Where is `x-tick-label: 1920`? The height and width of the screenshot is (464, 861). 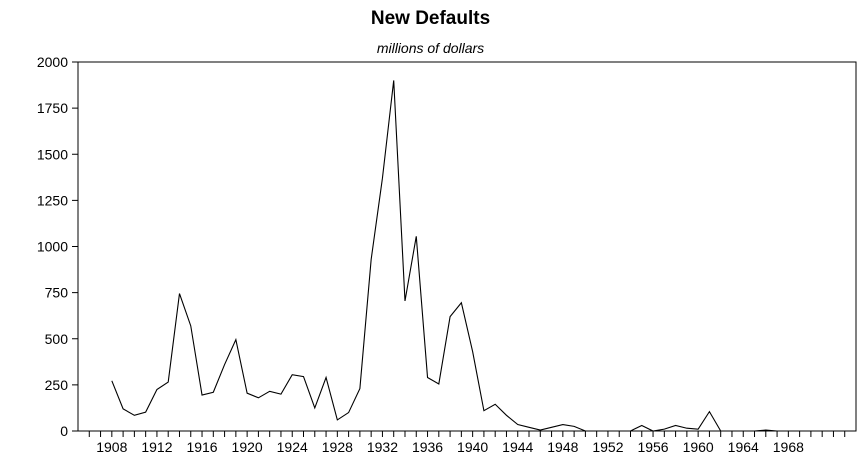
x-tick-label: 1920 is located at coordinates (247, 447).